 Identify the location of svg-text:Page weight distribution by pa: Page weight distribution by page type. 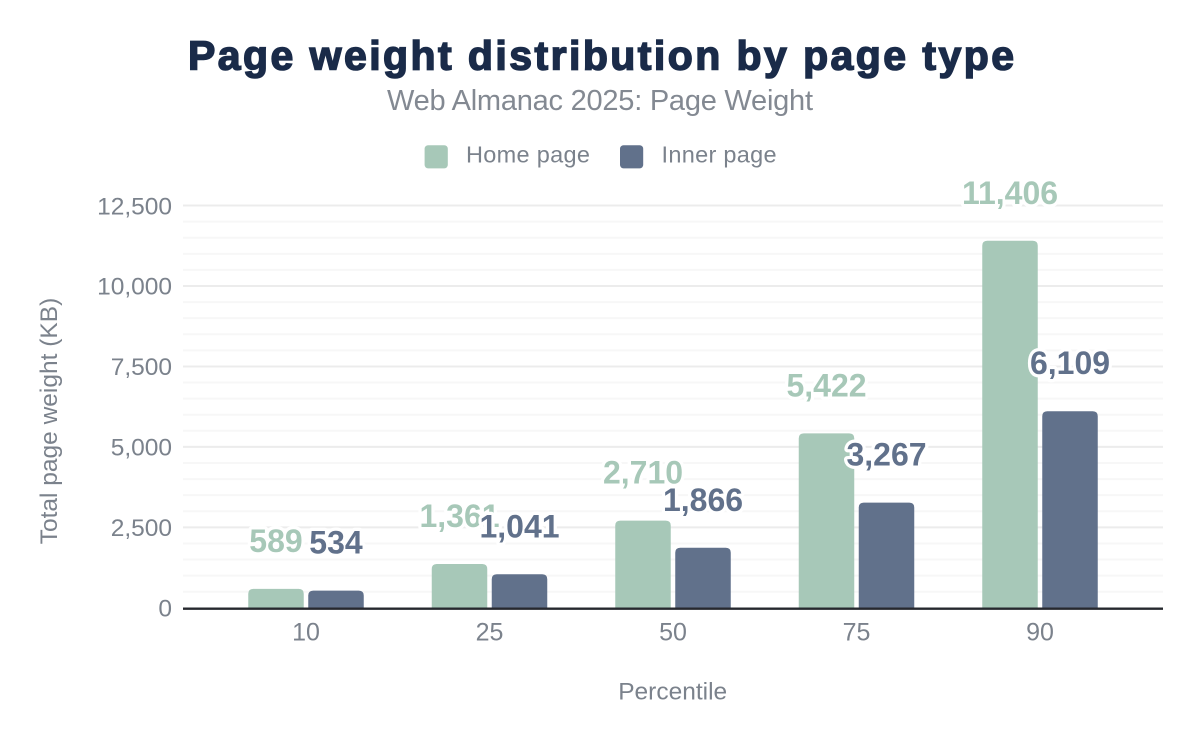
(601, 55).